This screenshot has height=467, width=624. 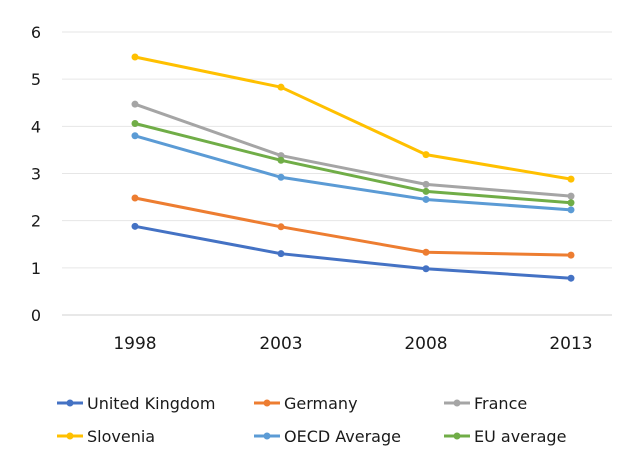 I want to click on y-tick-label: 3, so click(x=36, y=174).